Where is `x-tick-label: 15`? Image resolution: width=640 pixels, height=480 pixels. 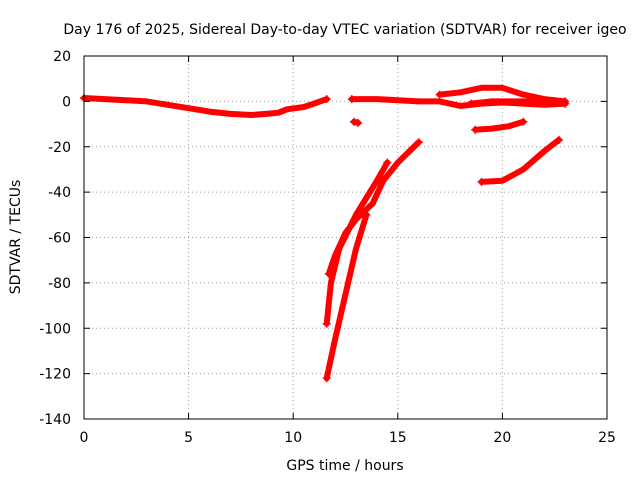
x-tick-label: 15 is located at coordinates (398, 438).